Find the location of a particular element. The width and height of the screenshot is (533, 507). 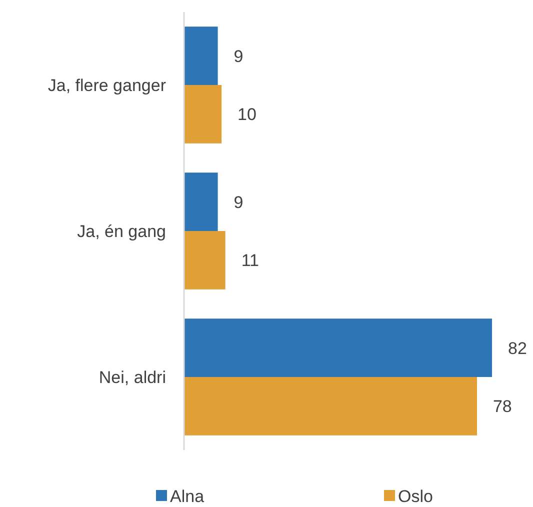

y-tick-label: Ja, flere ganger is located at coordinates (107, 85).